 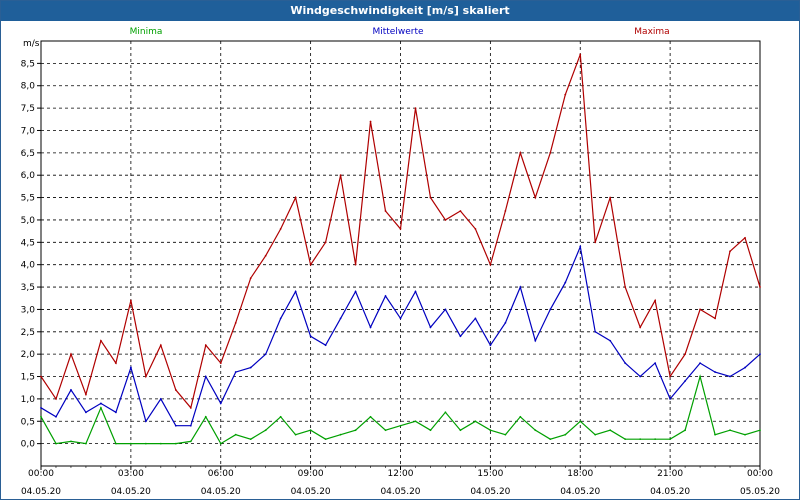 I want to click on x-tick-time-label: 06:00, so click(x=221, y=474).